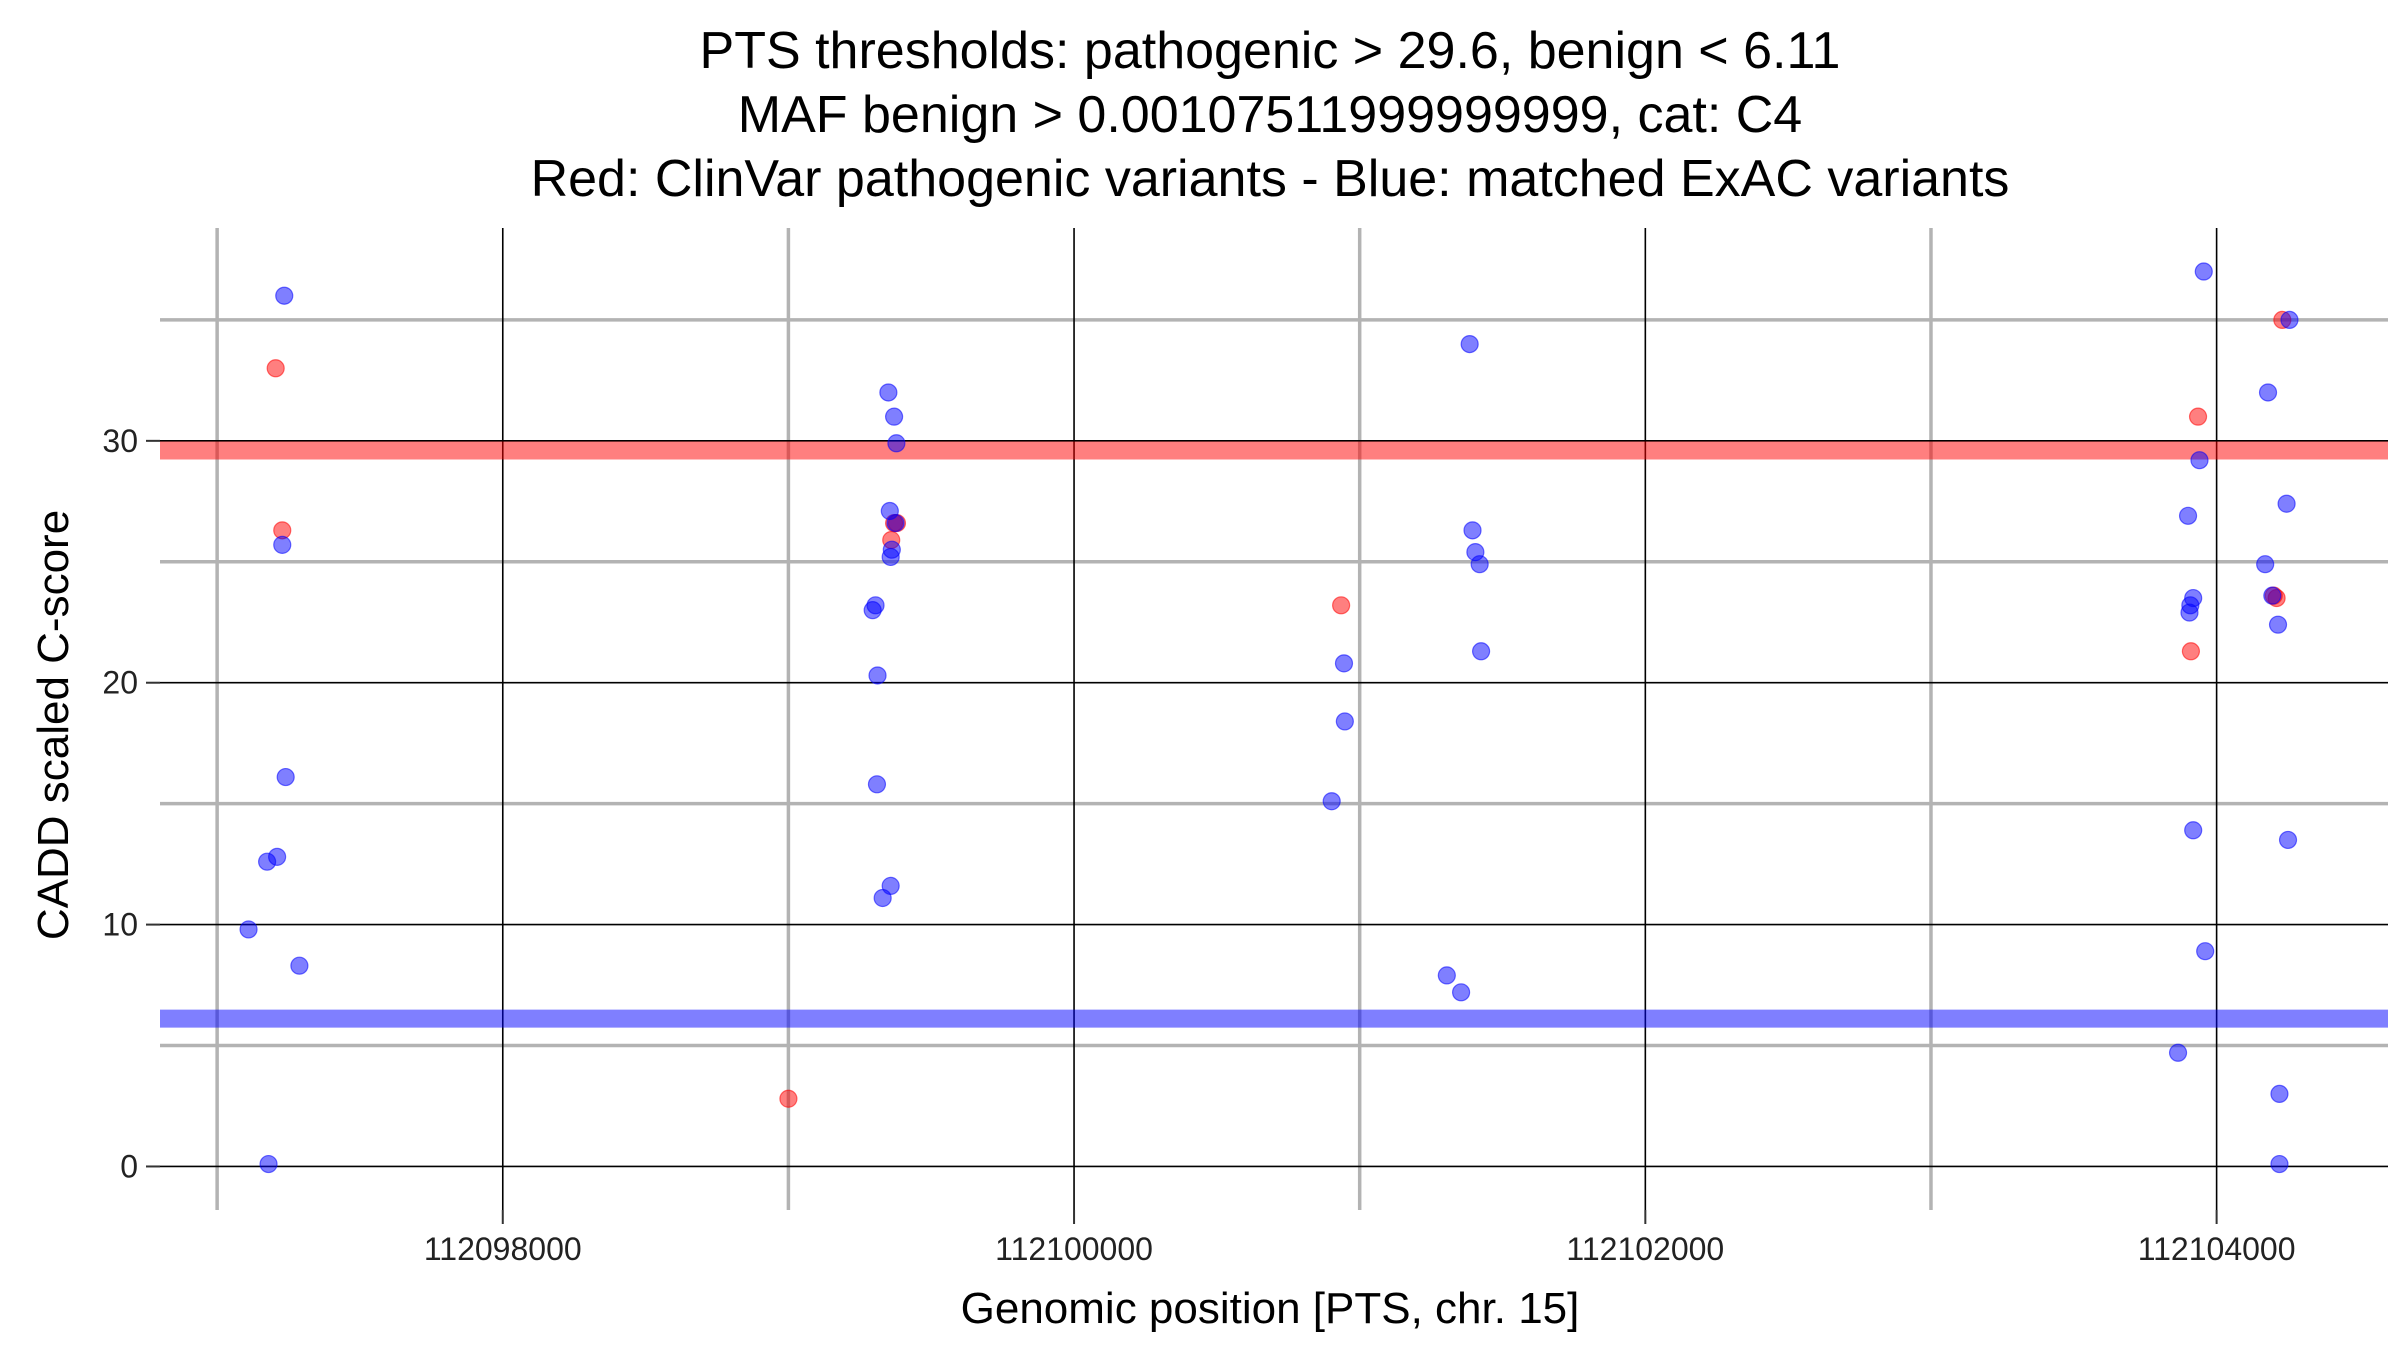  Describe the element at coordinates (1270, 1308) in the screenshot. I see `x-axis-title: Genomic position [PTS, chr. 15]` at that location.